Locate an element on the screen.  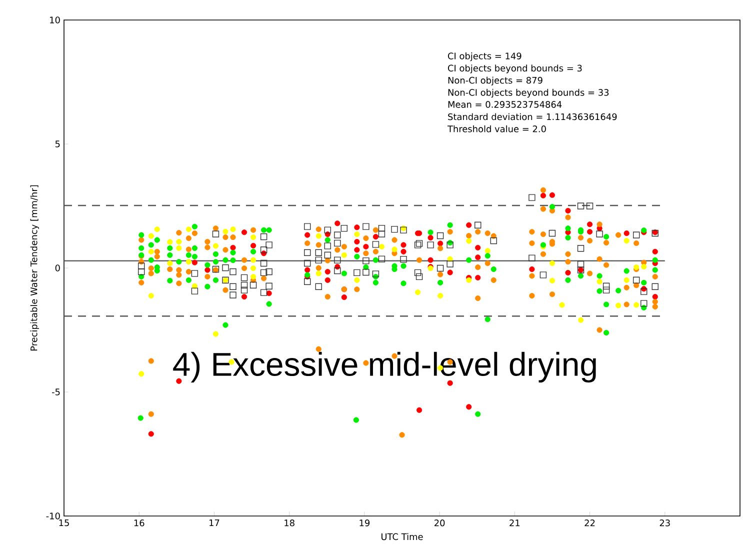
x-tick-label: 21 is located at coordinates (515, 523).